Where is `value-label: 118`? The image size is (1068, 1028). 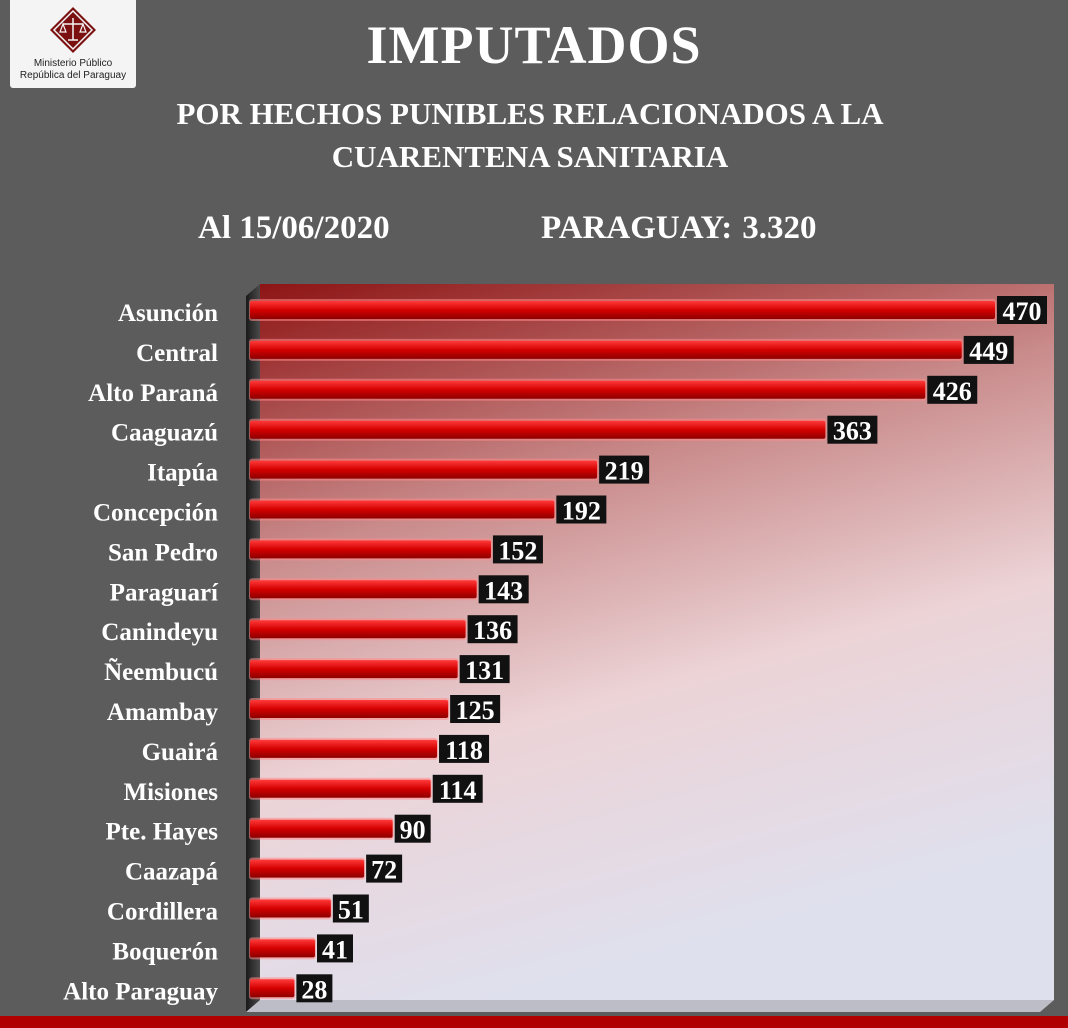 value-label: 118 is located at coordinates (464, 750).